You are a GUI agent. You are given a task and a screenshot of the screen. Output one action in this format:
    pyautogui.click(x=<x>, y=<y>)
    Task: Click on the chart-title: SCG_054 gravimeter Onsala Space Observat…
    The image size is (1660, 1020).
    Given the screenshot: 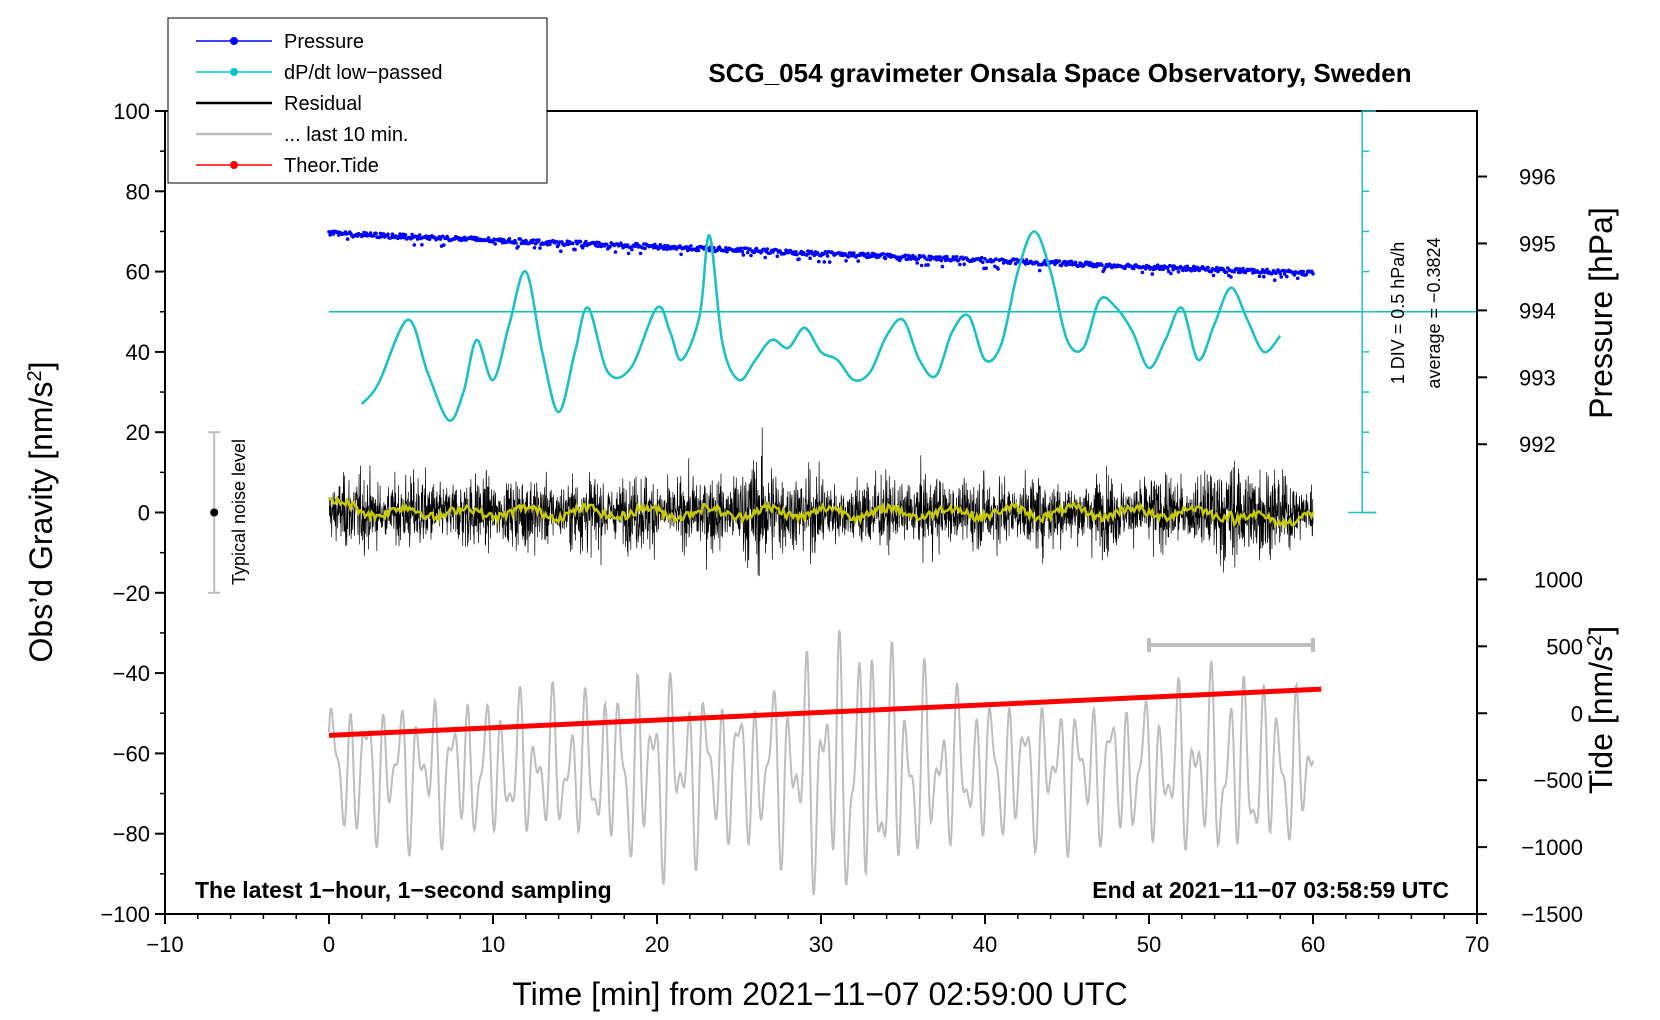 What is the action you would take?
    pyautogui.click(x=1059, y=73)
    